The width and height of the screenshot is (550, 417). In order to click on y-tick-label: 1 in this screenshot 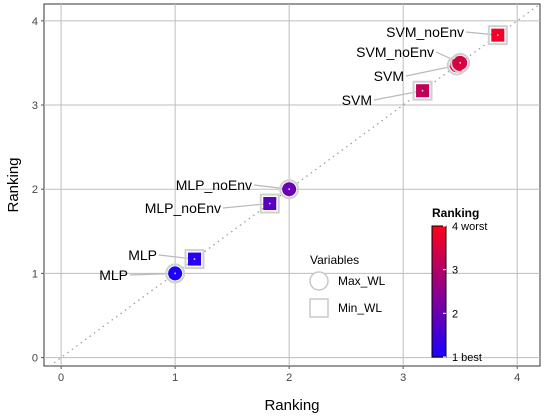, I will do `click(35, 274)`.